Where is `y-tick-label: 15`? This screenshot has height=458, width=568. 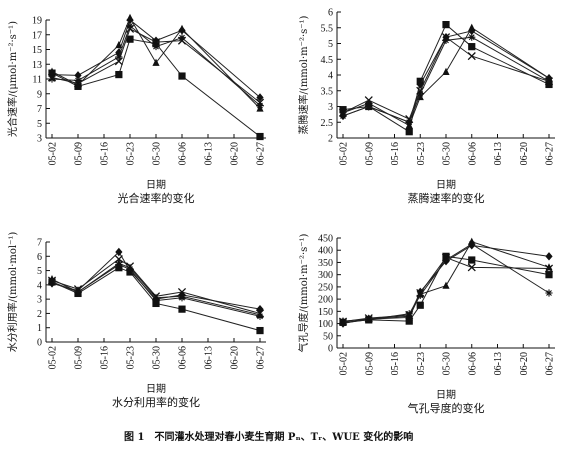 y-tick-label: 15 is located at coordinates (37, 50).